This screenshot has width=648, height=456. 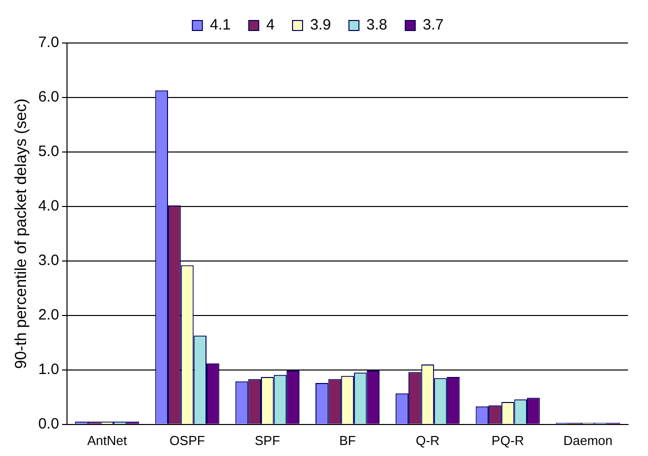 What do you see at coordinates (428, 440) in the screenshot?
I see `x-tick-label: Q-R` at bounding box center [428, 440].